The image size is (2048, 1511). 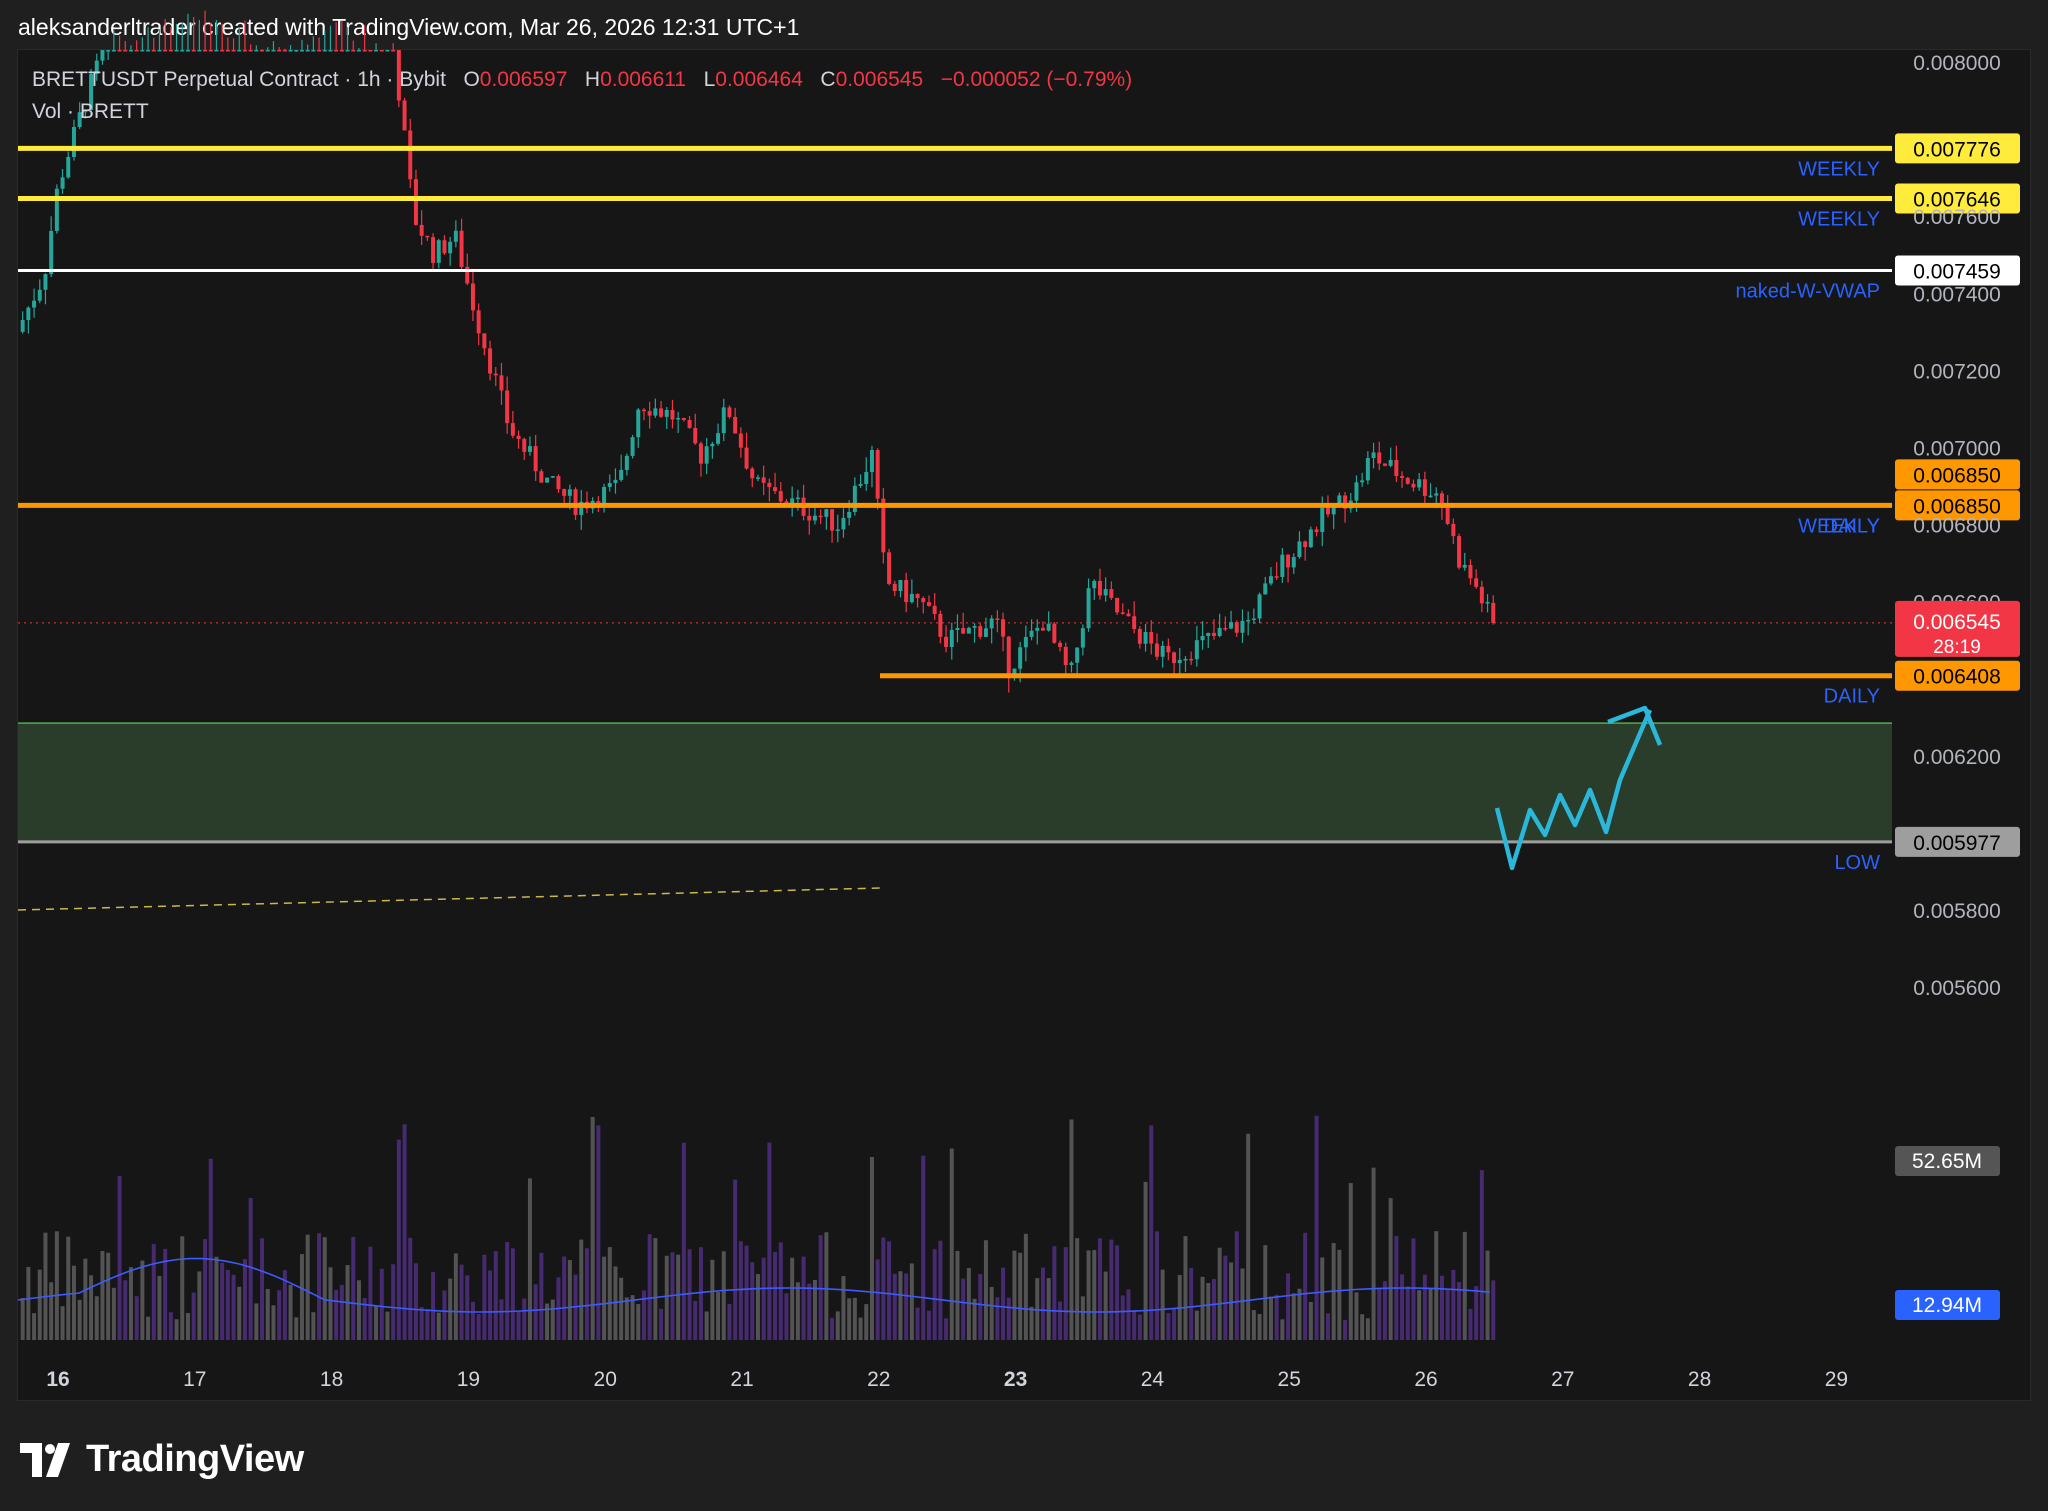 I want to click on volume-ma-text: 12.94M, so click(x=1947, y=1305).